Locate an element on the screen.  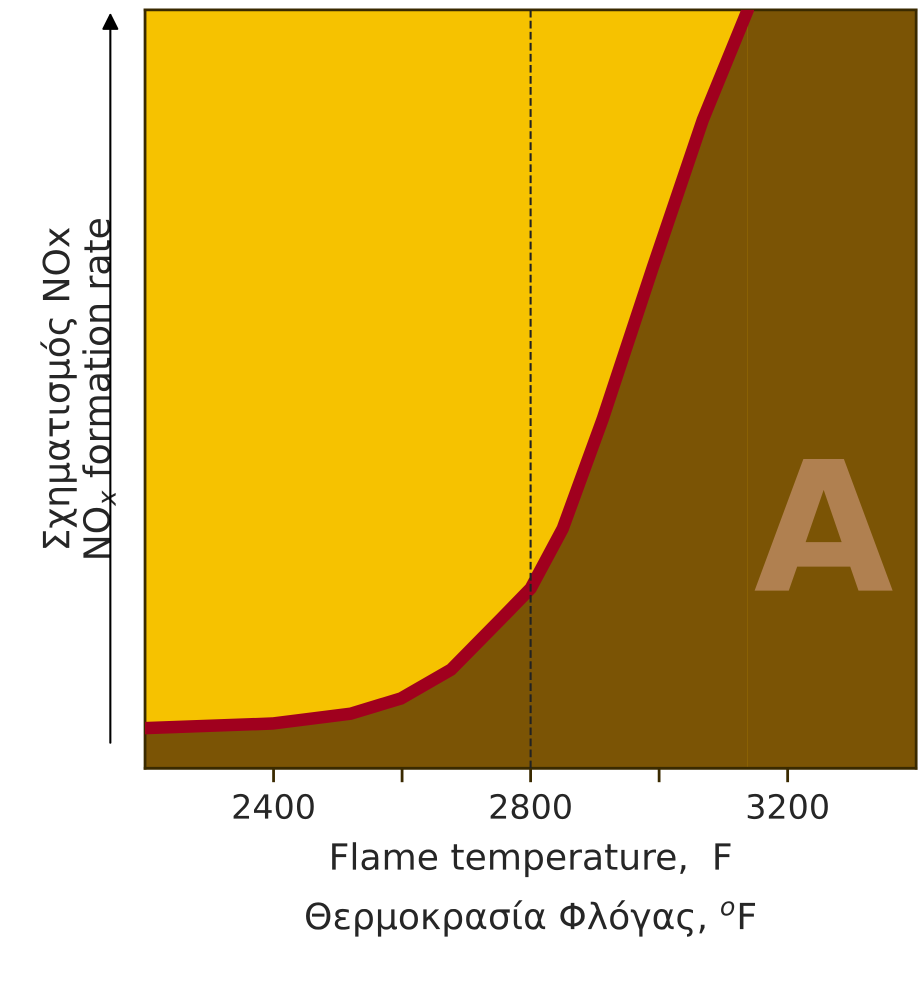
x-tick-label: 3200 is located at coordinates (788, 807).